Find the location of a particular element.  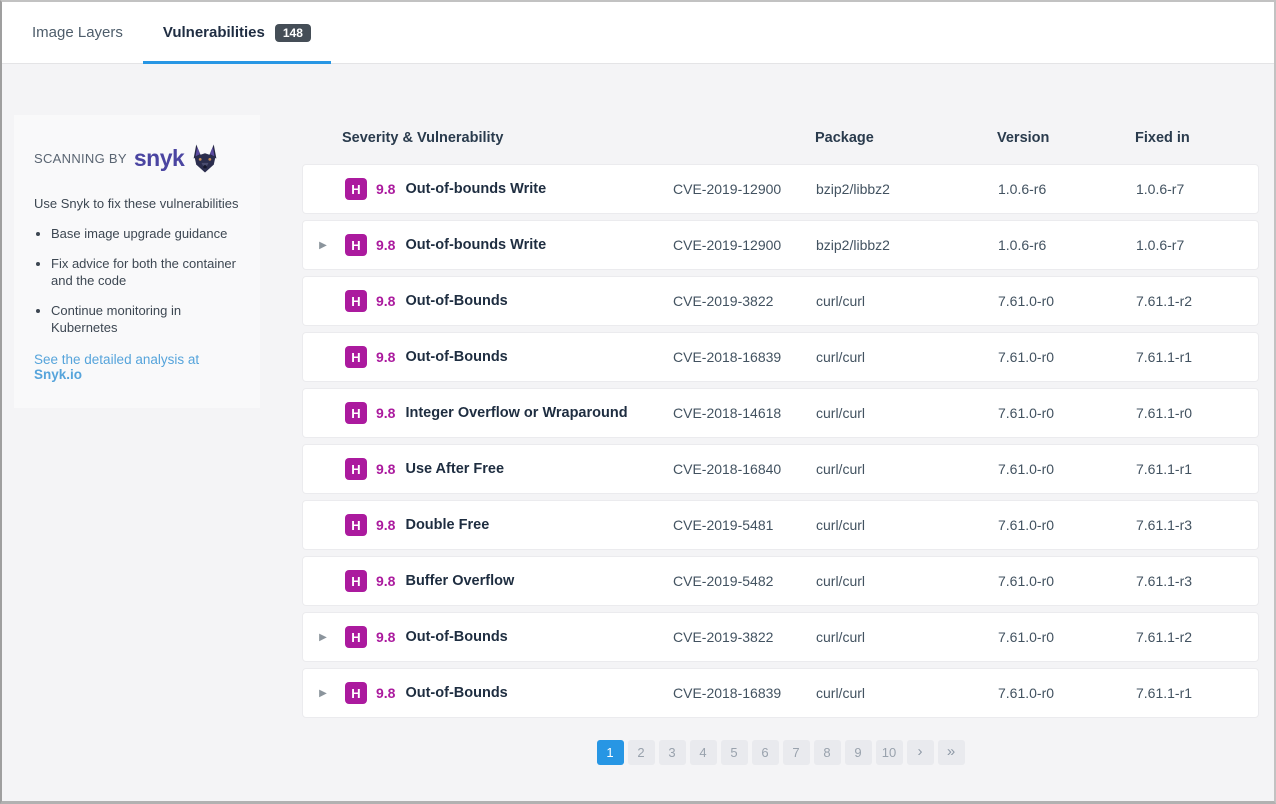

severity-cell: ▶ H 9.8 Out-of-bounds Write is located at coordinates (488, 245).